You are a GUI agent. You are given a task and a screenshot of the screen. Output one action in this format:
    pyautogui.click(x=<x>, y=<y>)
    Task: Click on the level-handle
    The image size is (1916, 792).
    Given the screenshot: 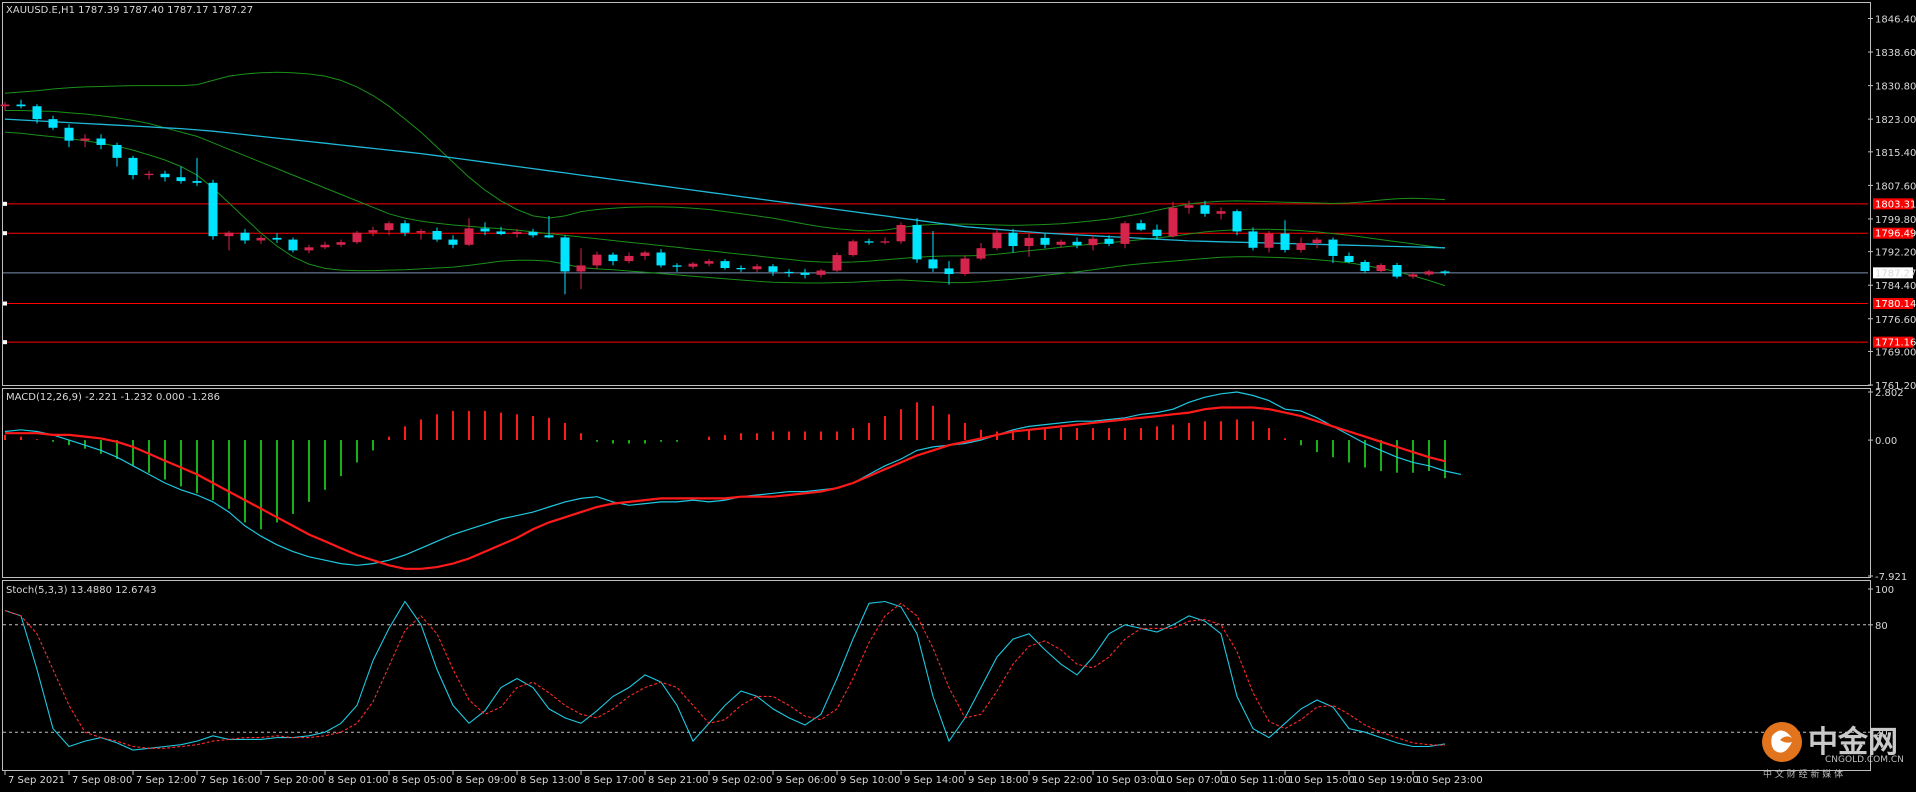 What is the action you would take?
    pyautogui.click(x=5, y=203)
    